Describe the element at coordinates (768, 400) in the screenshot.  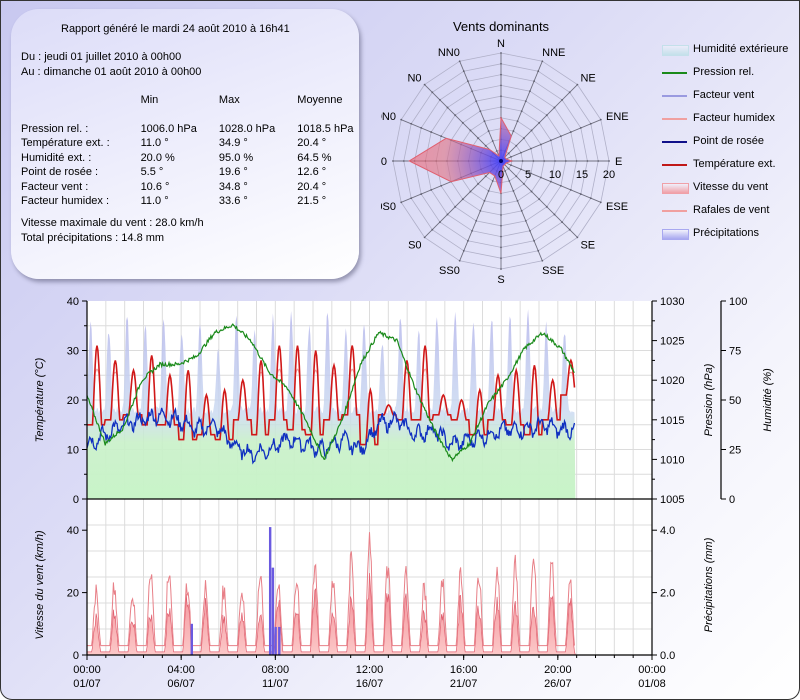
I see `humidity-axis-title: Humidité (%)` at that location.